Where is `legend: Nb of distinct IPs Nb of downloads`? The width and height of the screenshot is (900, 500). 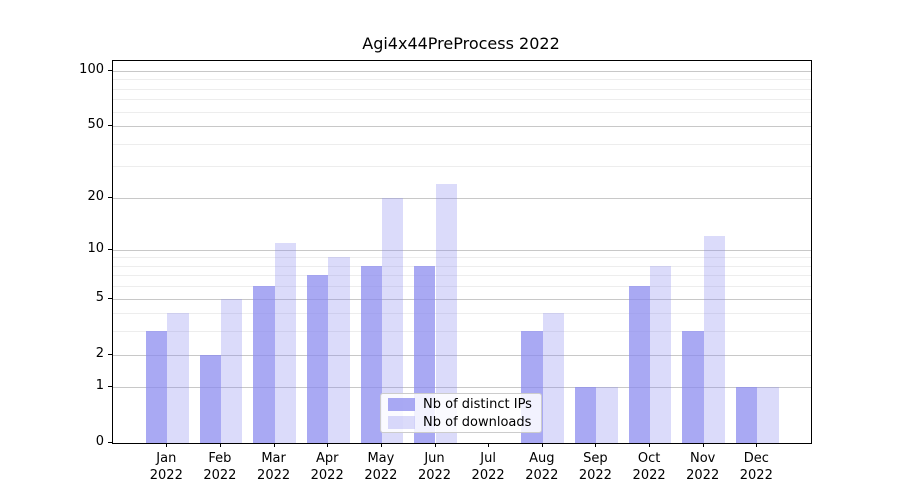
legend: Nb of distinct IPs Nb of downloads is located at coordinates (461, 413).